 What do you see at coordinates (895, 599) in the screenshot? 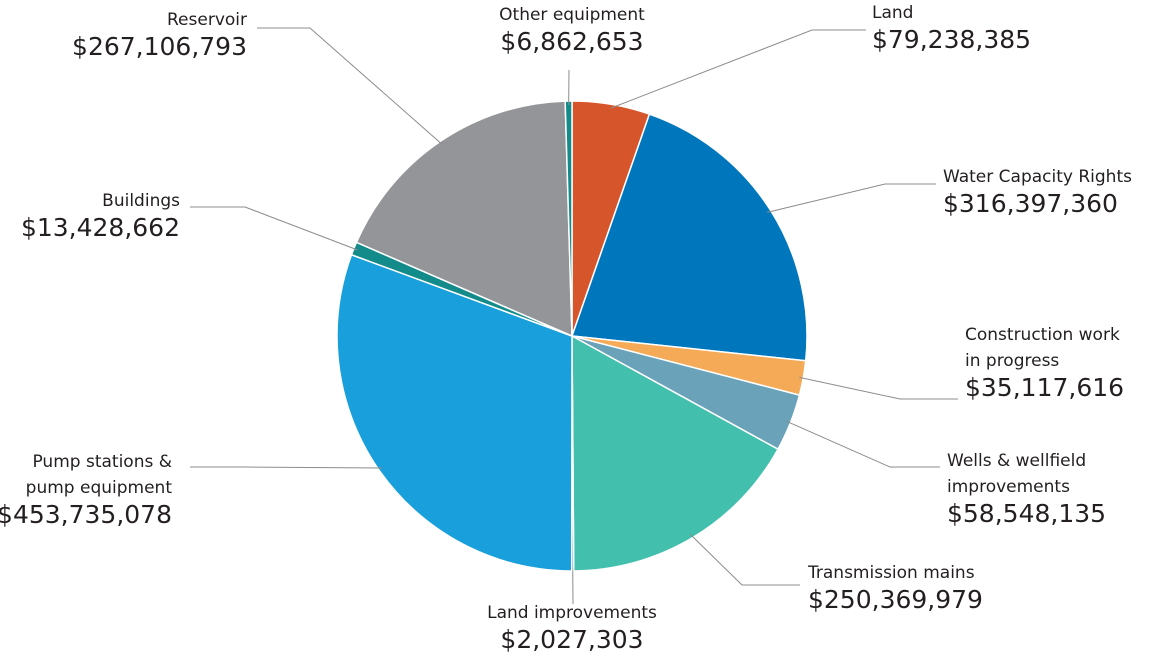
I see `value-label: $250,369,979` at bounding box center [895, 599].